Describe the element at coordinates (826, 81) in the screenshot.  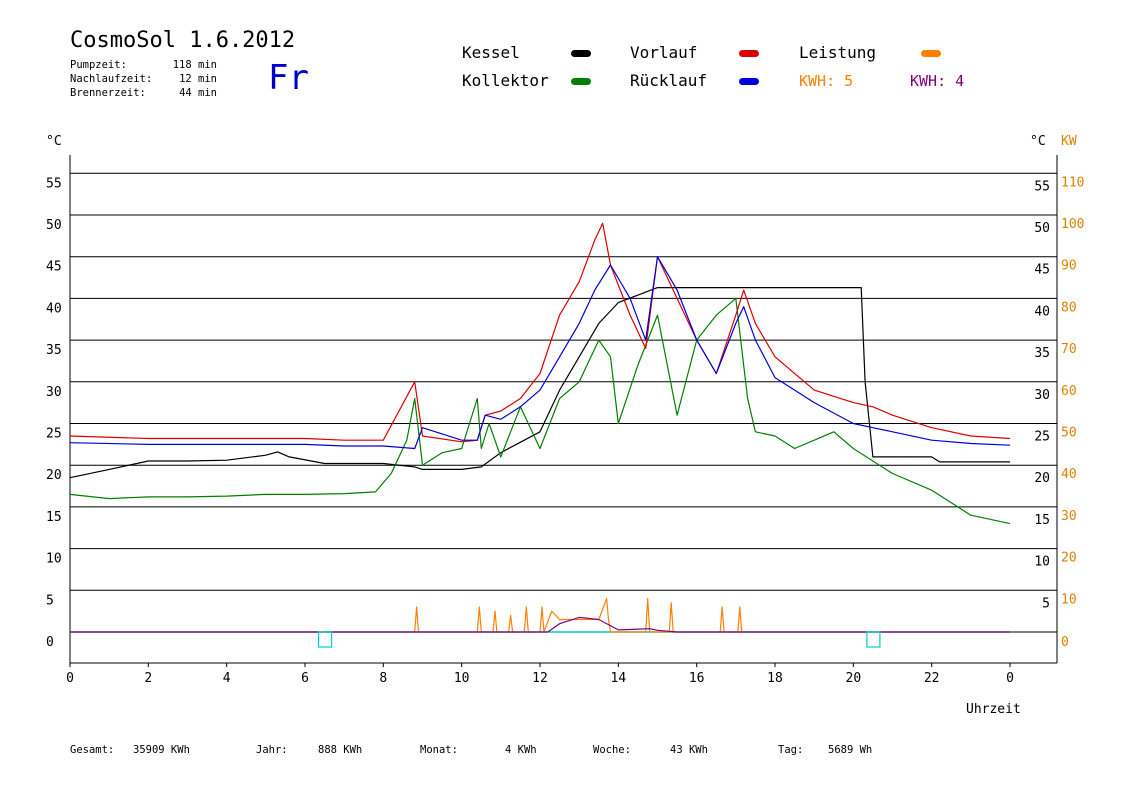
I see `legend-kwh-orange: KWH: 5` at that location.